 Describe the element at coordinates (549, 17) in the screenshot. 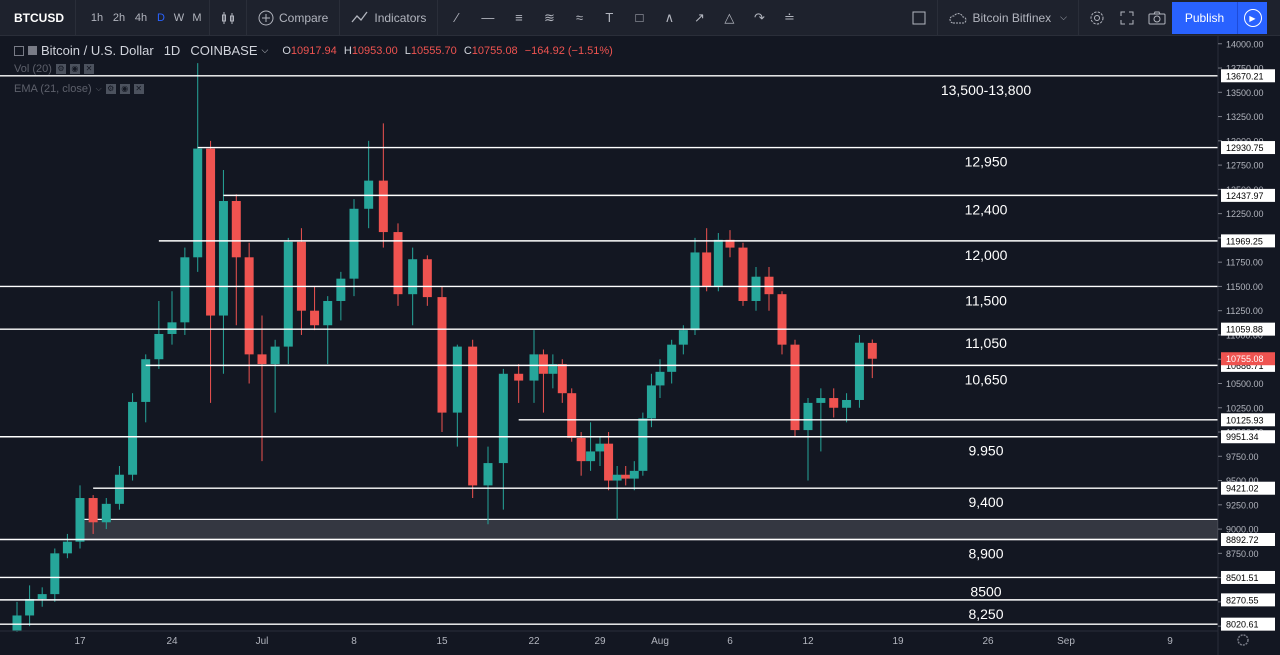

I see `pitchfork-icon: ≋` at that location.